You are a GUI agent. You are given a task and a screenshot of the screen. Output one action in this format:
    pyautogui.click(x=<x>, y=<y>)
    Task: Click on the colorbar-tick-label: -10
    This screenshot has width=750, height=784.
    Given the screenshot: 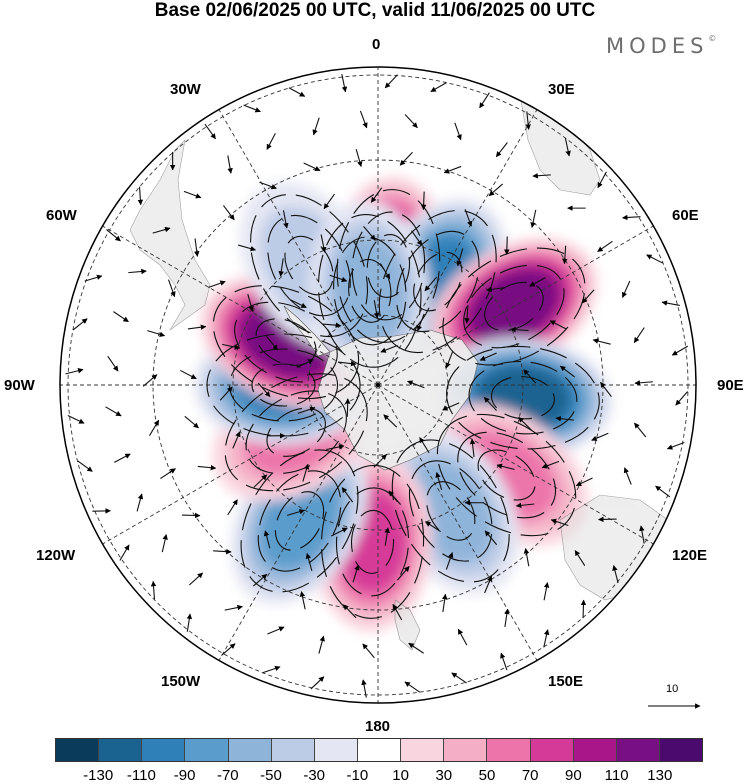 What is the action you would take?
    pyautogui.click(x=358, y=775)
    